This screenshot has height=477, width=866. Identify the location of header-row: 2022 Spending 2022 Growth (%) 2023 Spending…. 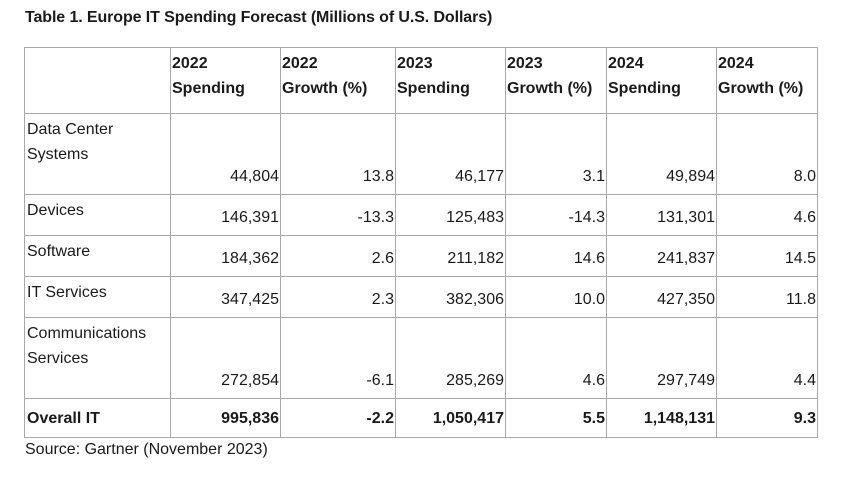
(421, 80).